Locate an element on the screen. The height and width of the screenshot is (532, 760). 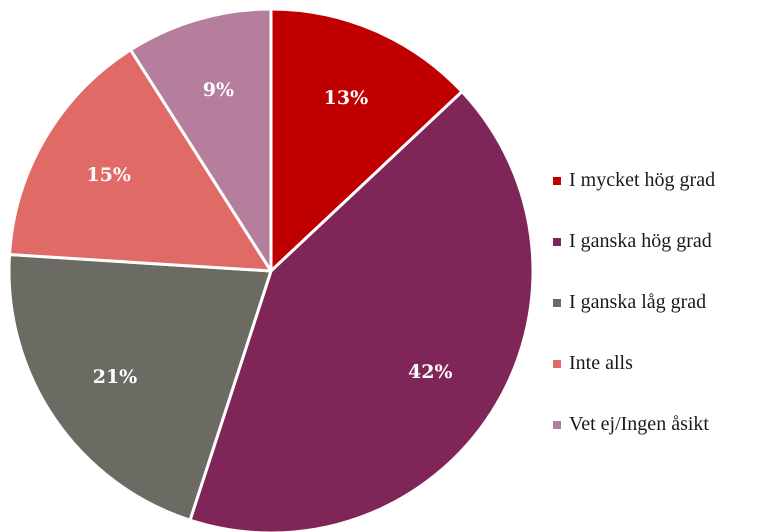
slice-data-label: 42% is located at coordinates (430, 372).